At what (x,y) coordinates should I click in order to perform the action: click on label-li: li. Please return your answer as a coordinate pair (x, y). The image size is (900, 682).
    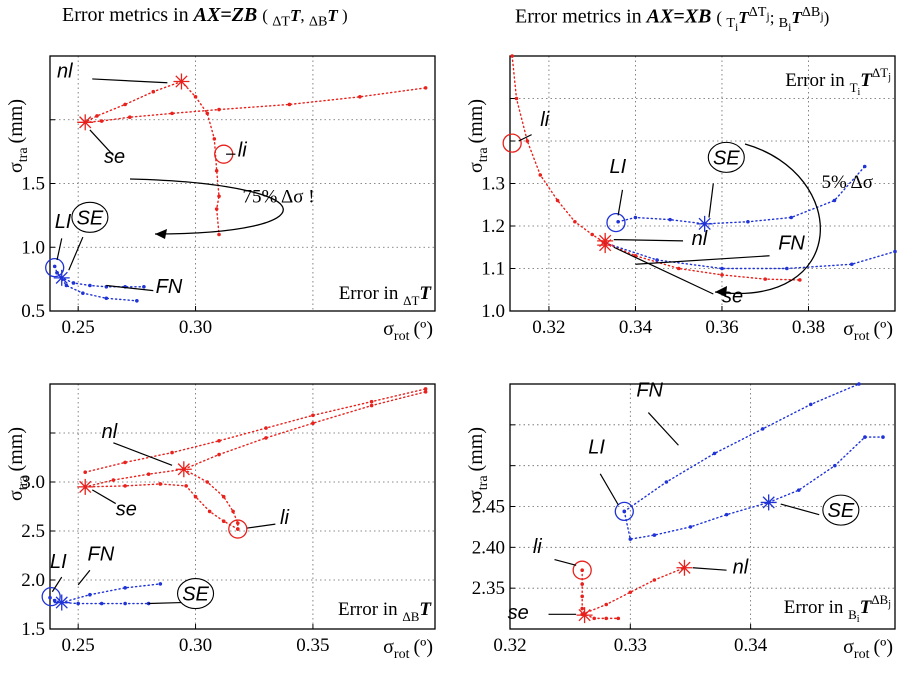
    Looking at the image, I should click on (284, 518).